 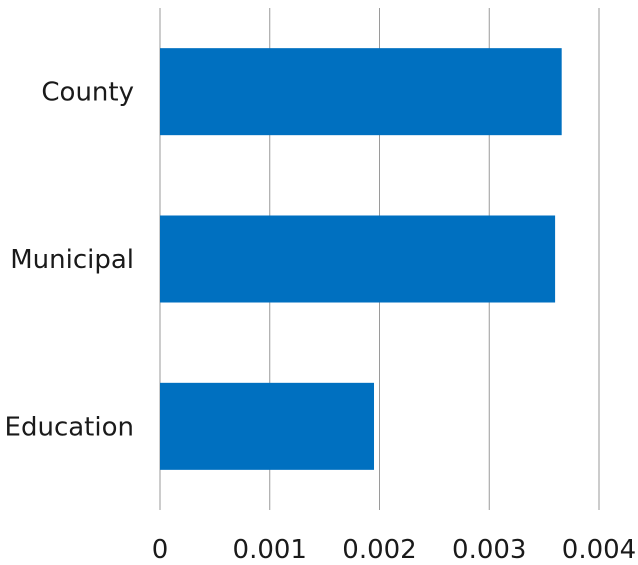 What do you see at coordinates (358, 259) in the screenshot?
I see `bar-municipal` at bounding box center [358, 259].